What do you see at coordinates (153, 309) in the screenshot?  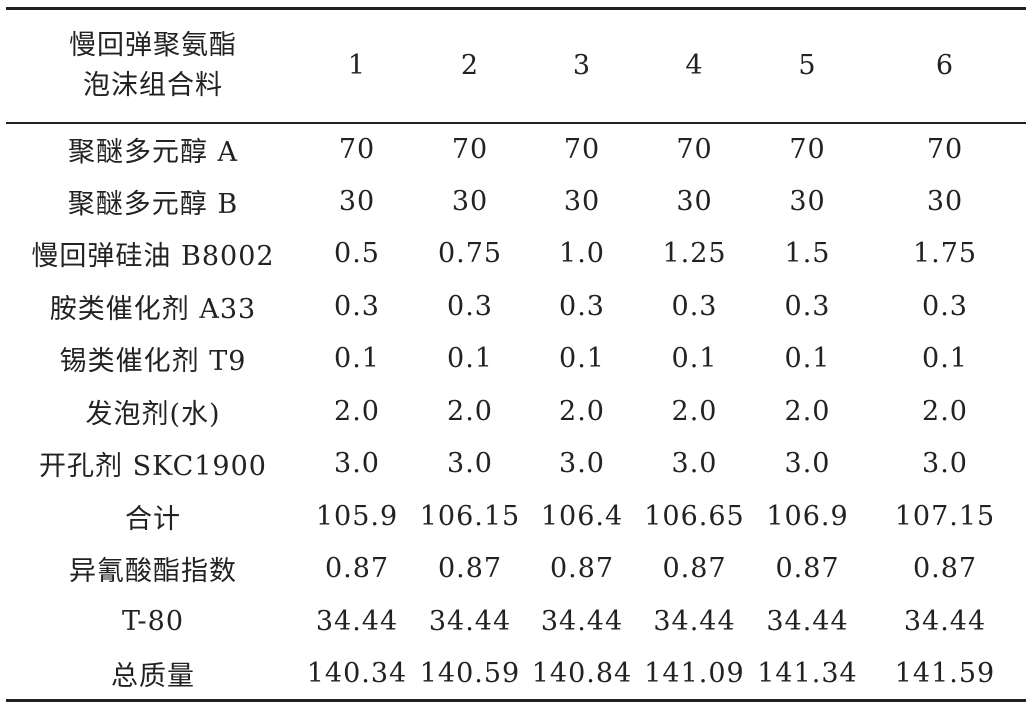 I see `row-label: 胺类催化剂 A33` at bounding box center [153, 309].